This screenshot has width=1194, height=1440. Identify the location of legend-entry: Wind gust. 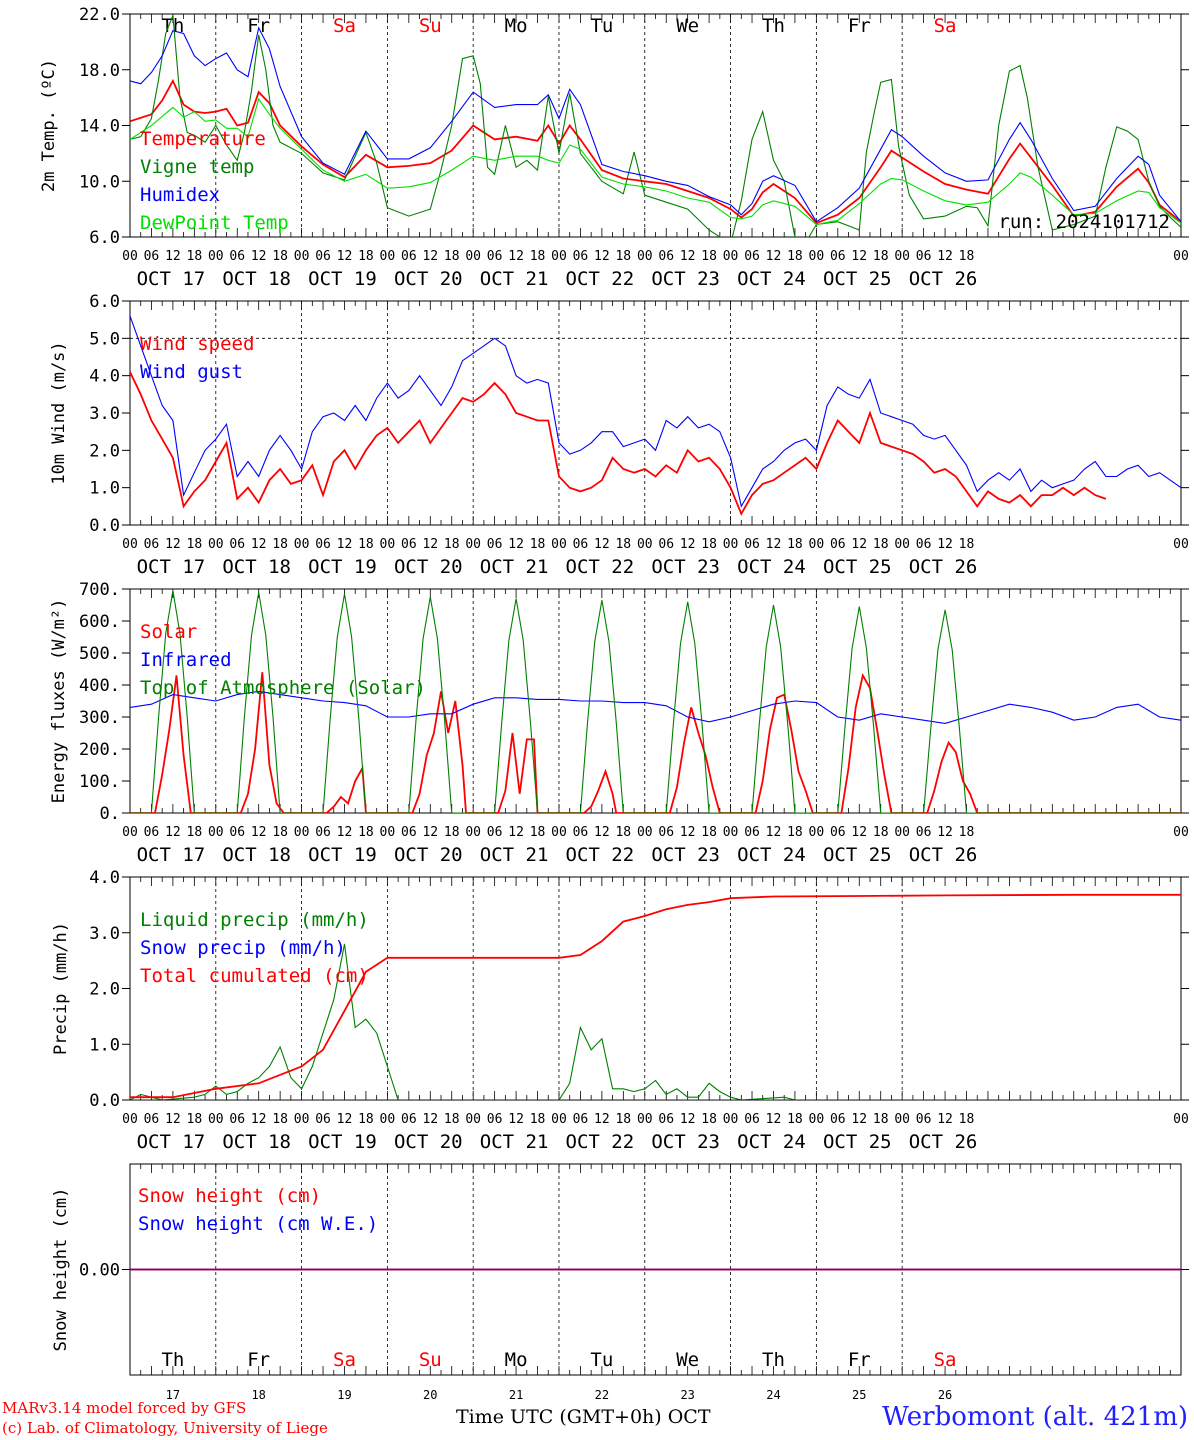
(191, 372).